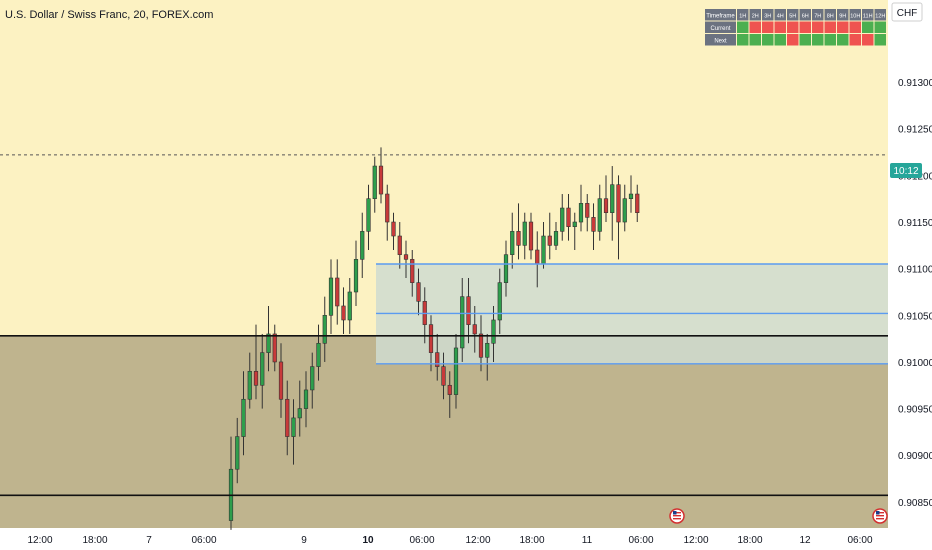  I want to click on price-tick-label: 0.91250, so click(915, 130).